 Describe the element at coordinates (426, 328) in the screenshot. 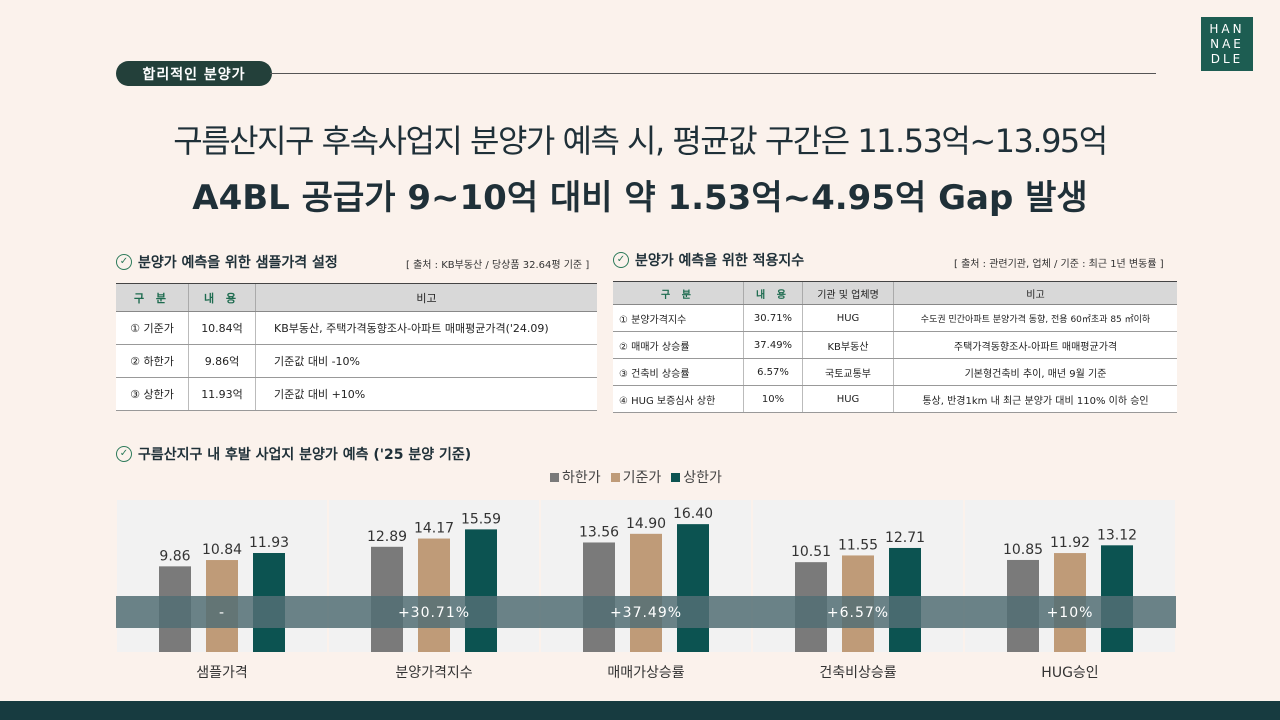

I see `table-cell: KB부동산, 주택가격동향조사-아파트 매매평균가격('24.09)` at that location.